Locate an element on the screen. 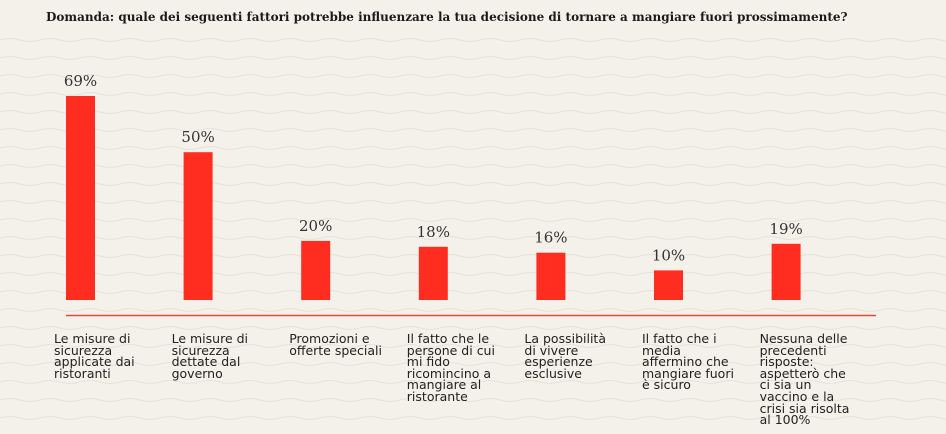 This screenshot has height=434, width=946. data-label: 19% is located at coordinates (785, 229).